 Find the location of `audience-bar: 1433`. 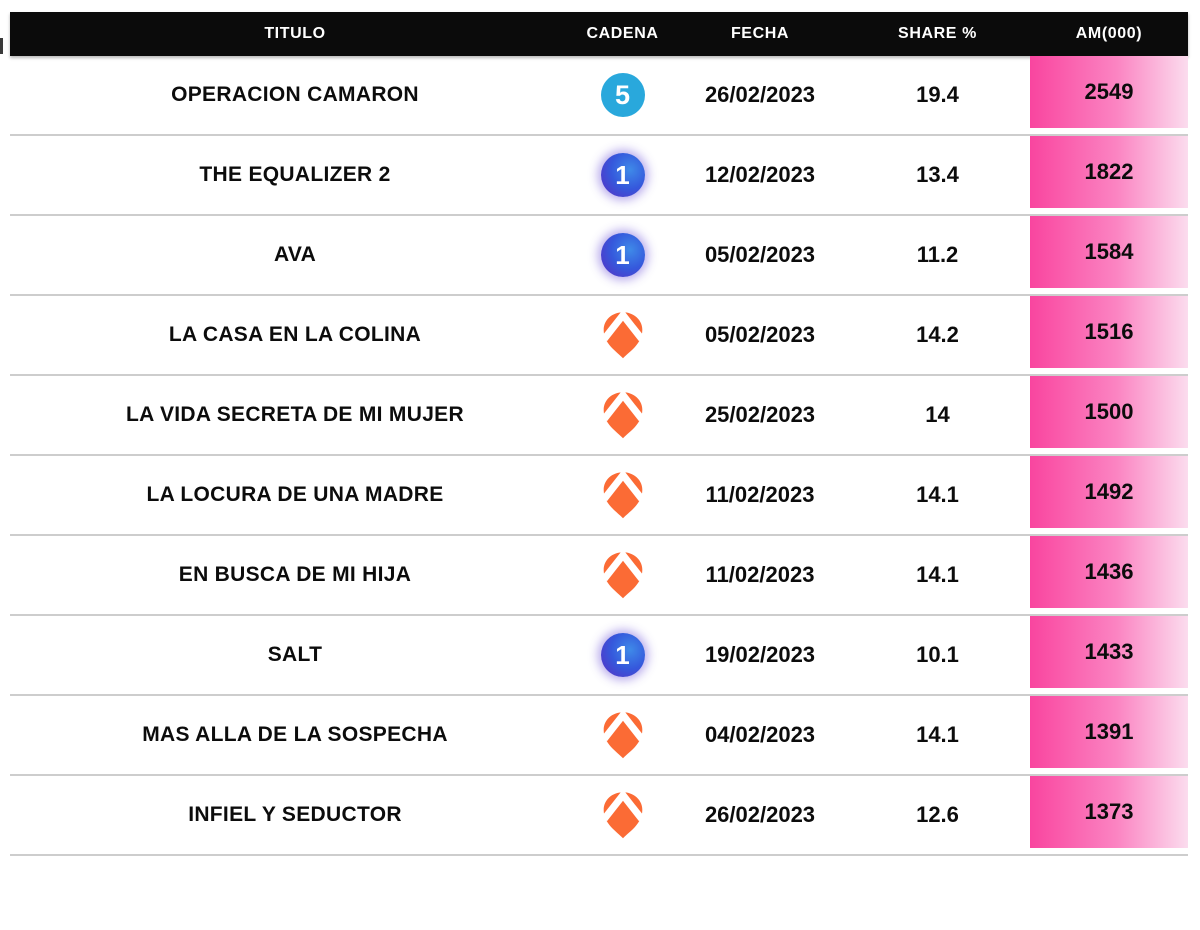

audience-bar: 1433 is located at coordinates (1109, 652).